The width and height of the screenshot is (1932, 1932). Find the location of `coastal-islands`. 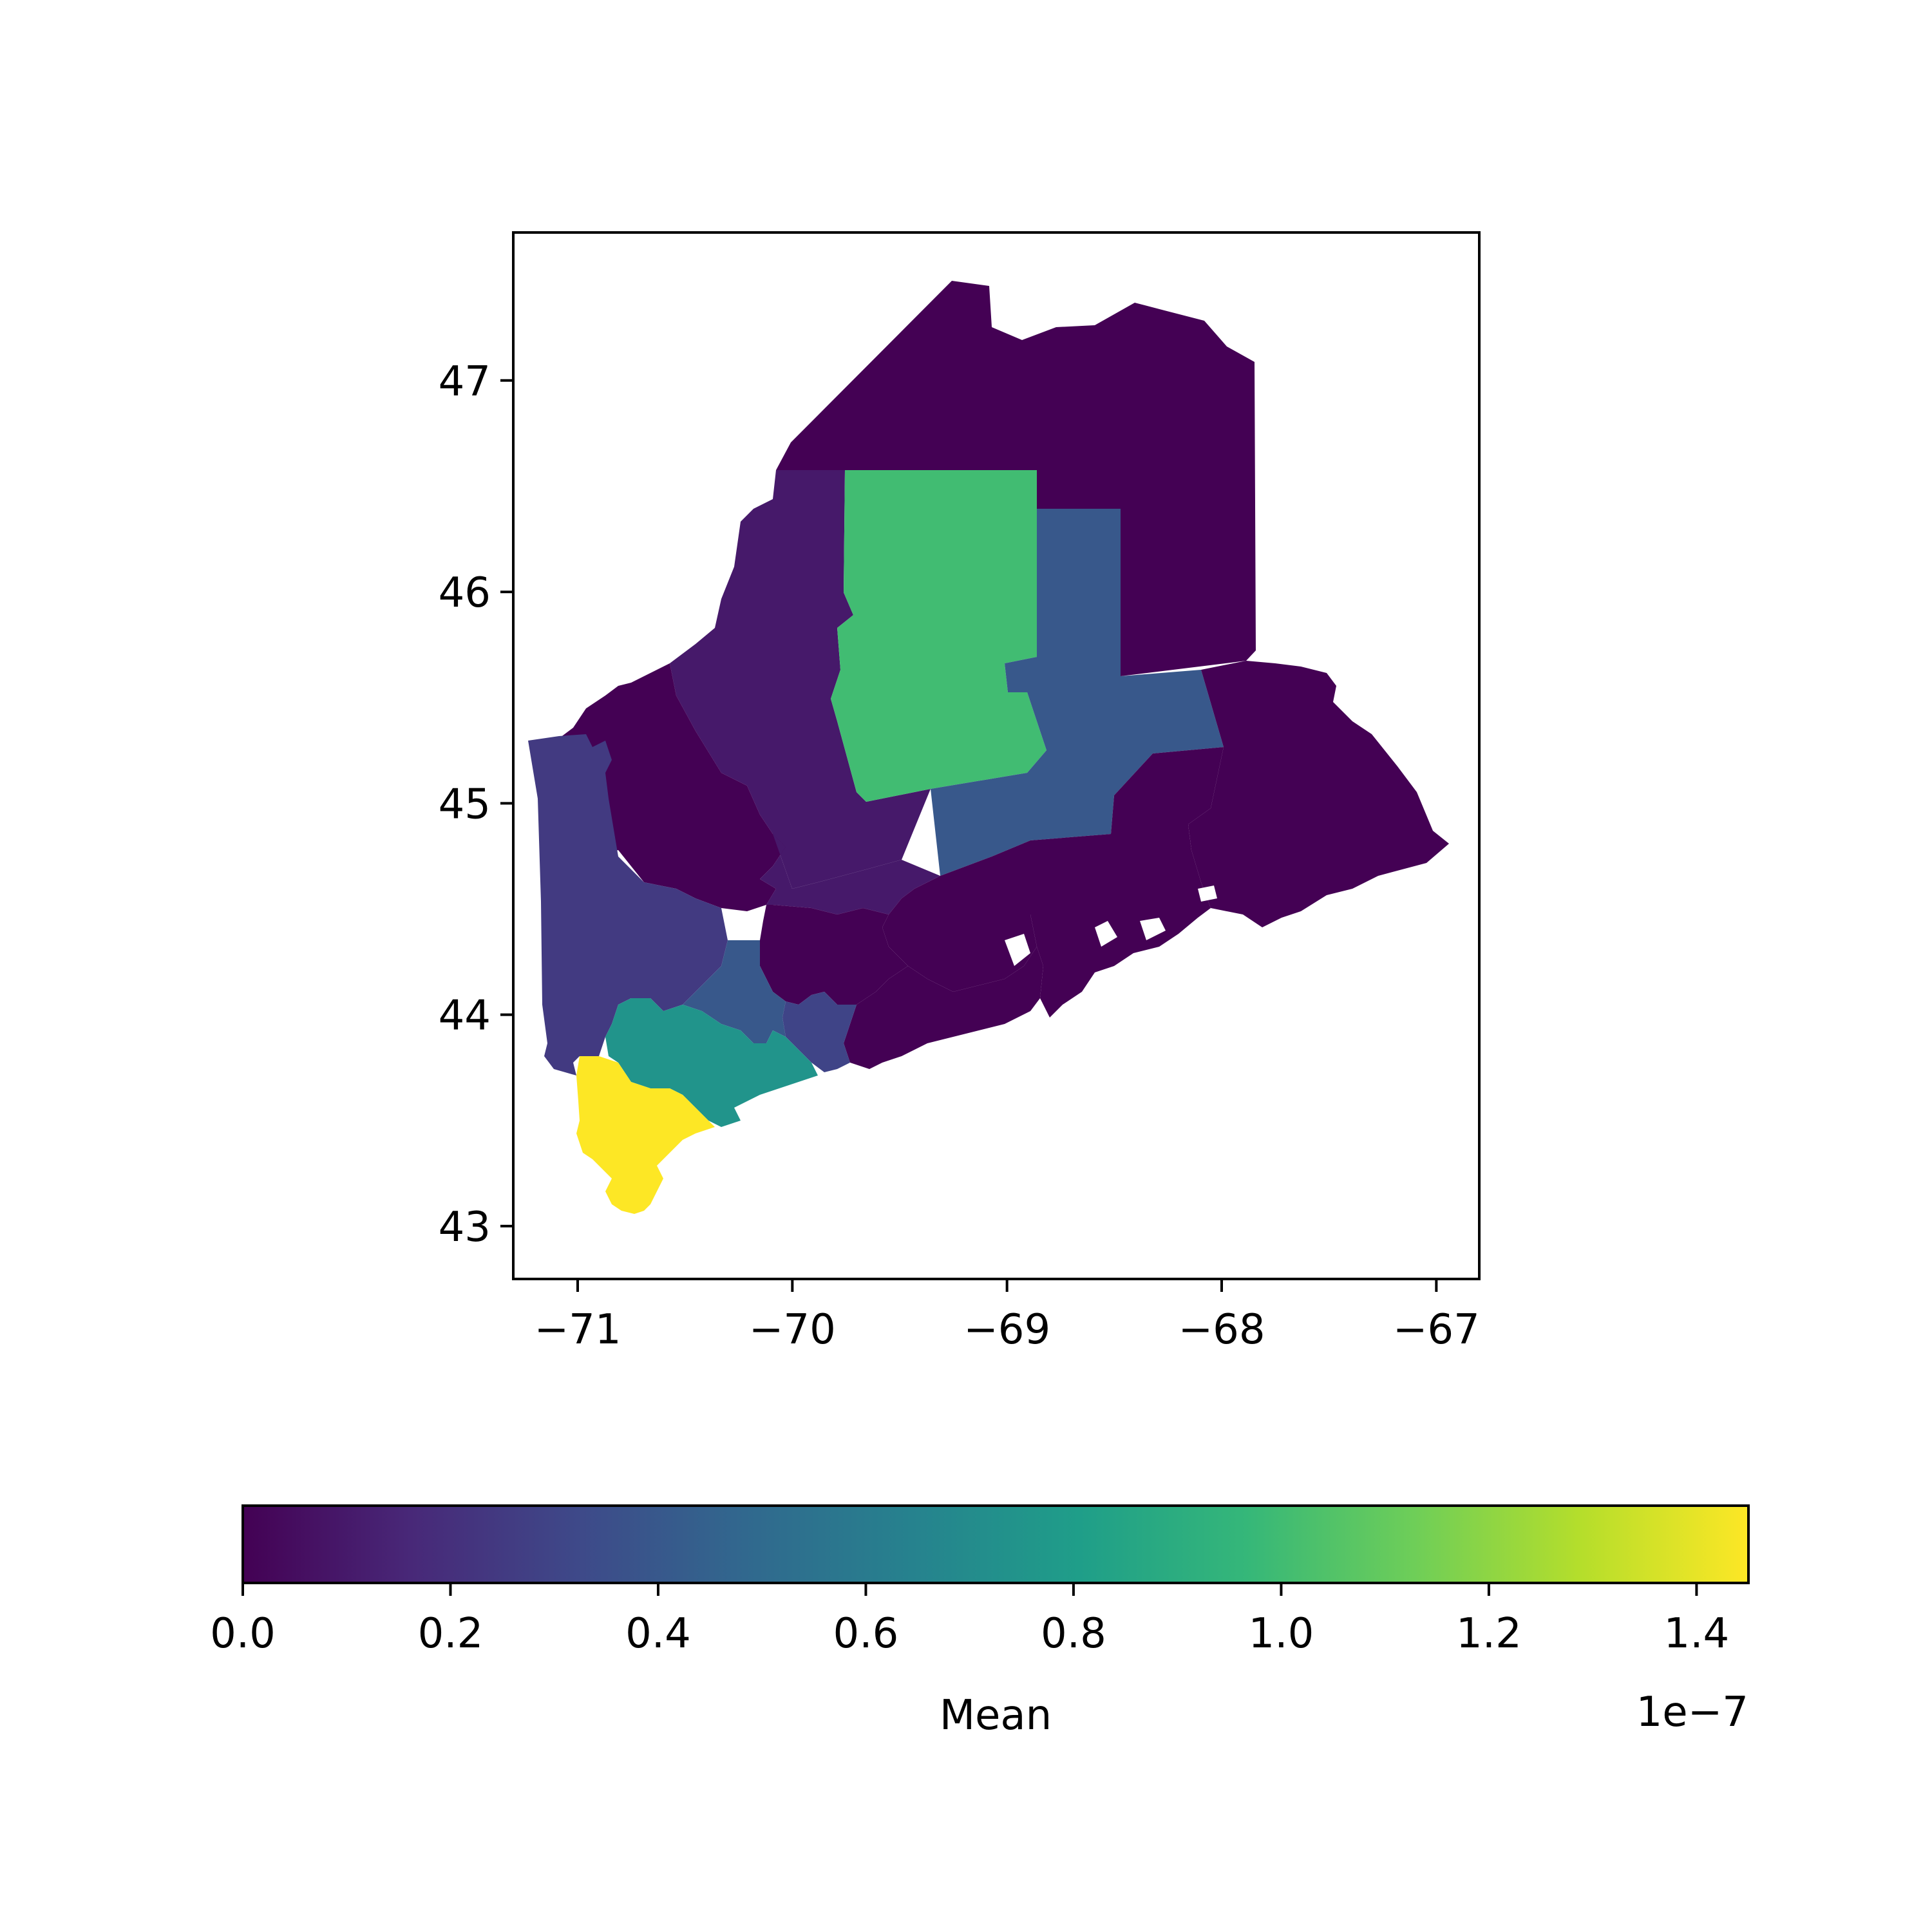

coastal-islands is located at coordinates (1111, 926).